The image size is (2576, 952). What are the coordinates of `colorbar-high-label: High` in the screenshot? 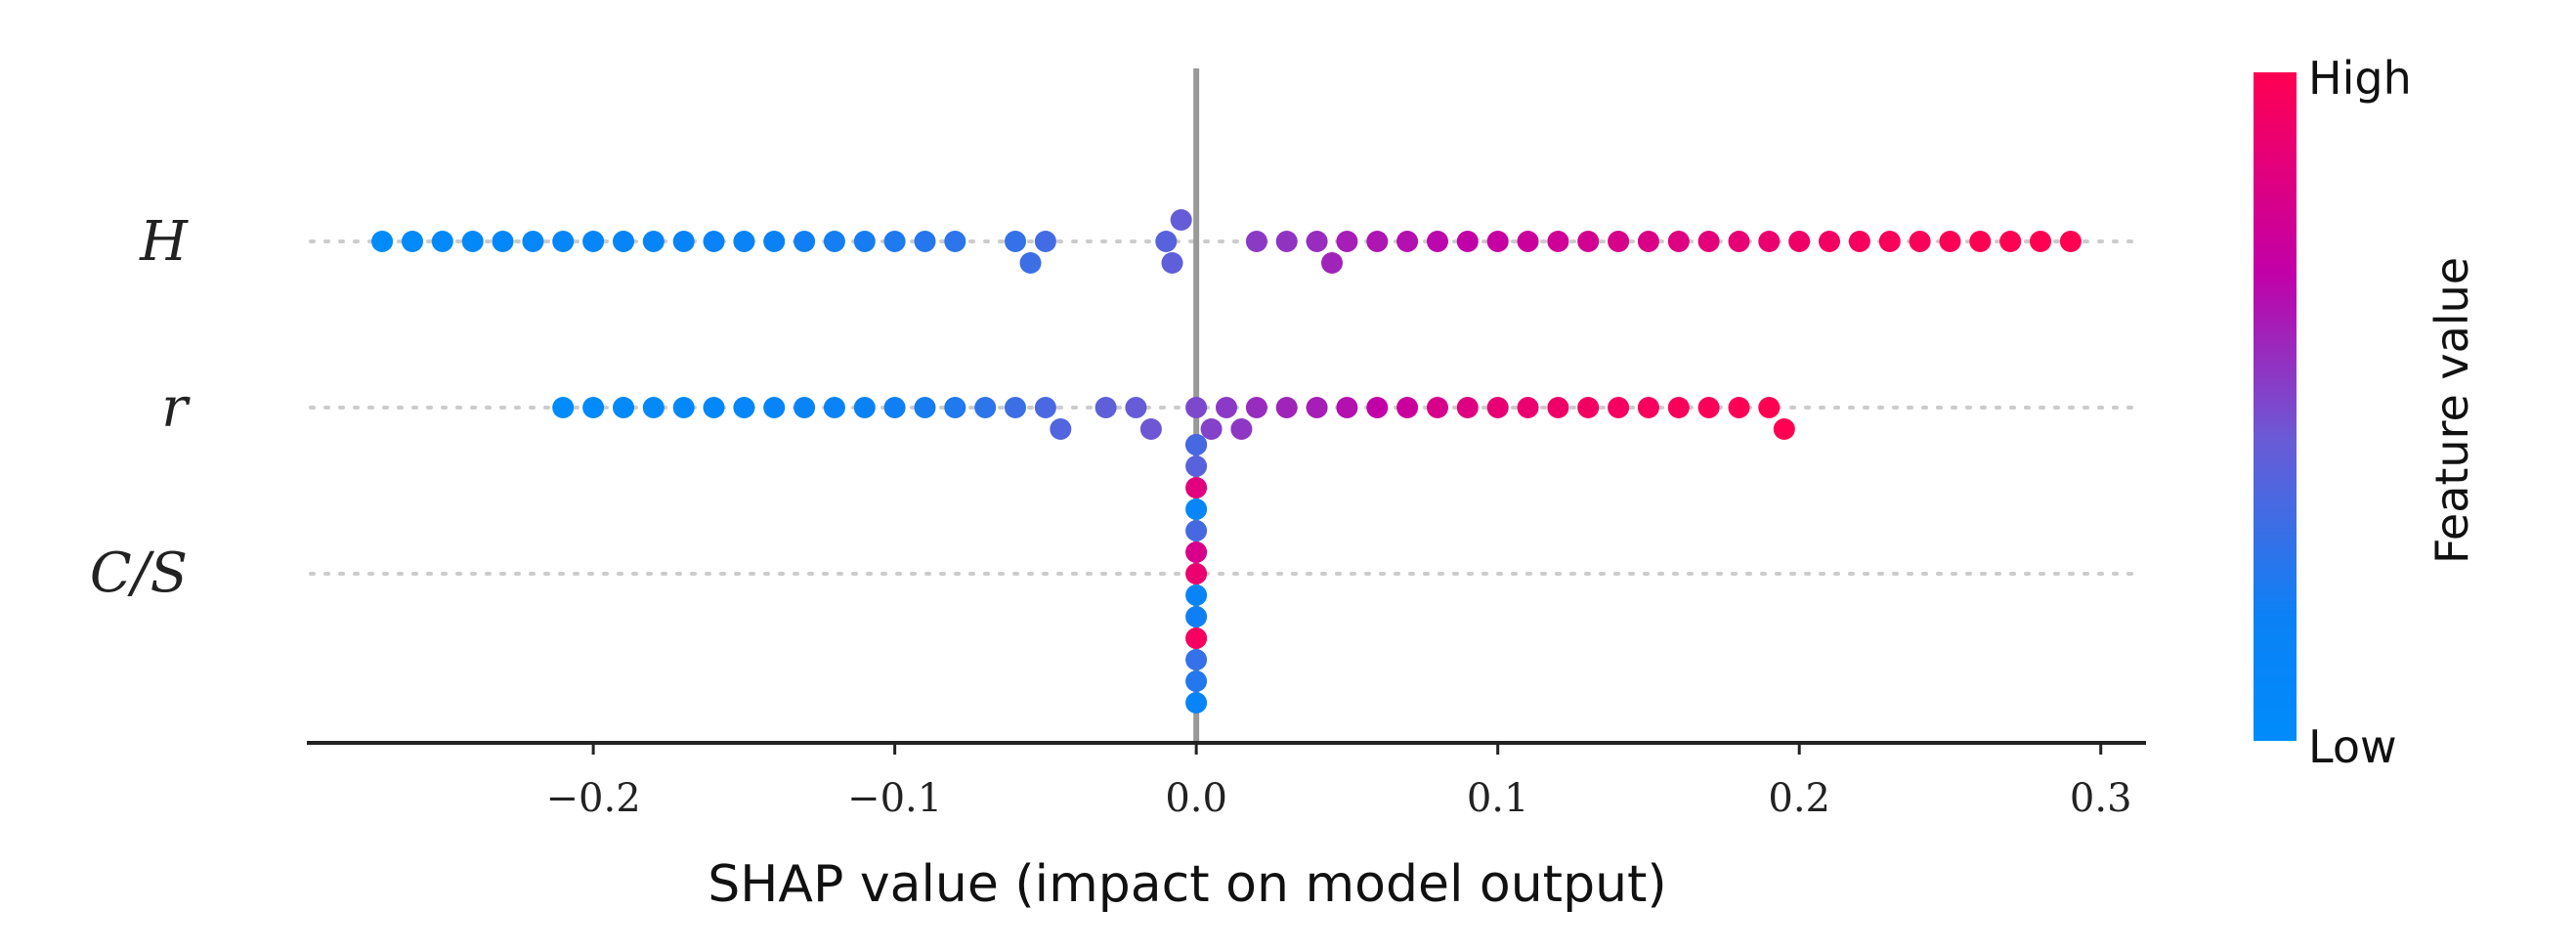 It's located at (2360, 78).